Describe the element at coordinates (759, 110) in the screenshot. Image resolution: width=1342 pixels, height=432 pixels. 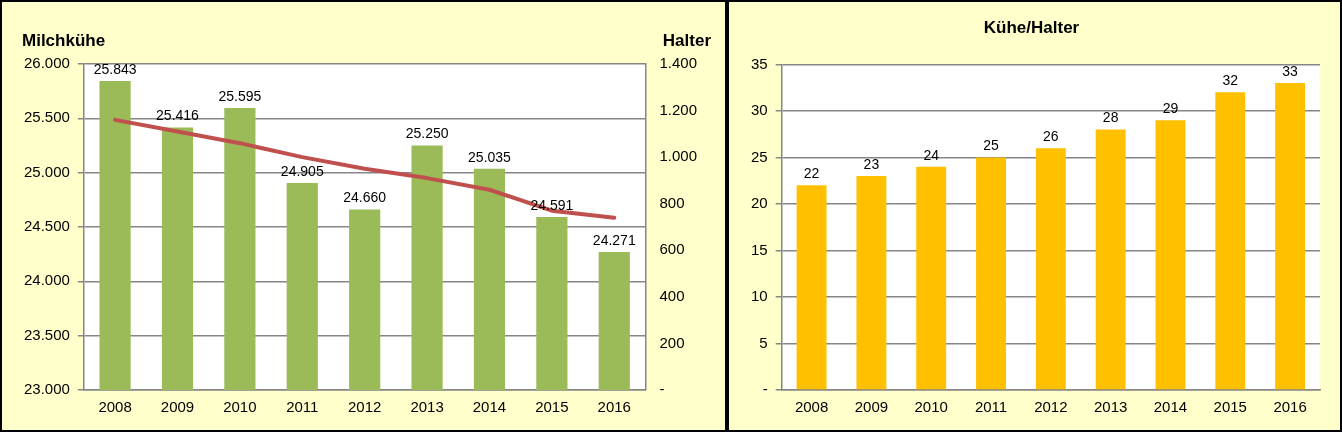
I see `y-tick-label: 30` at that location.